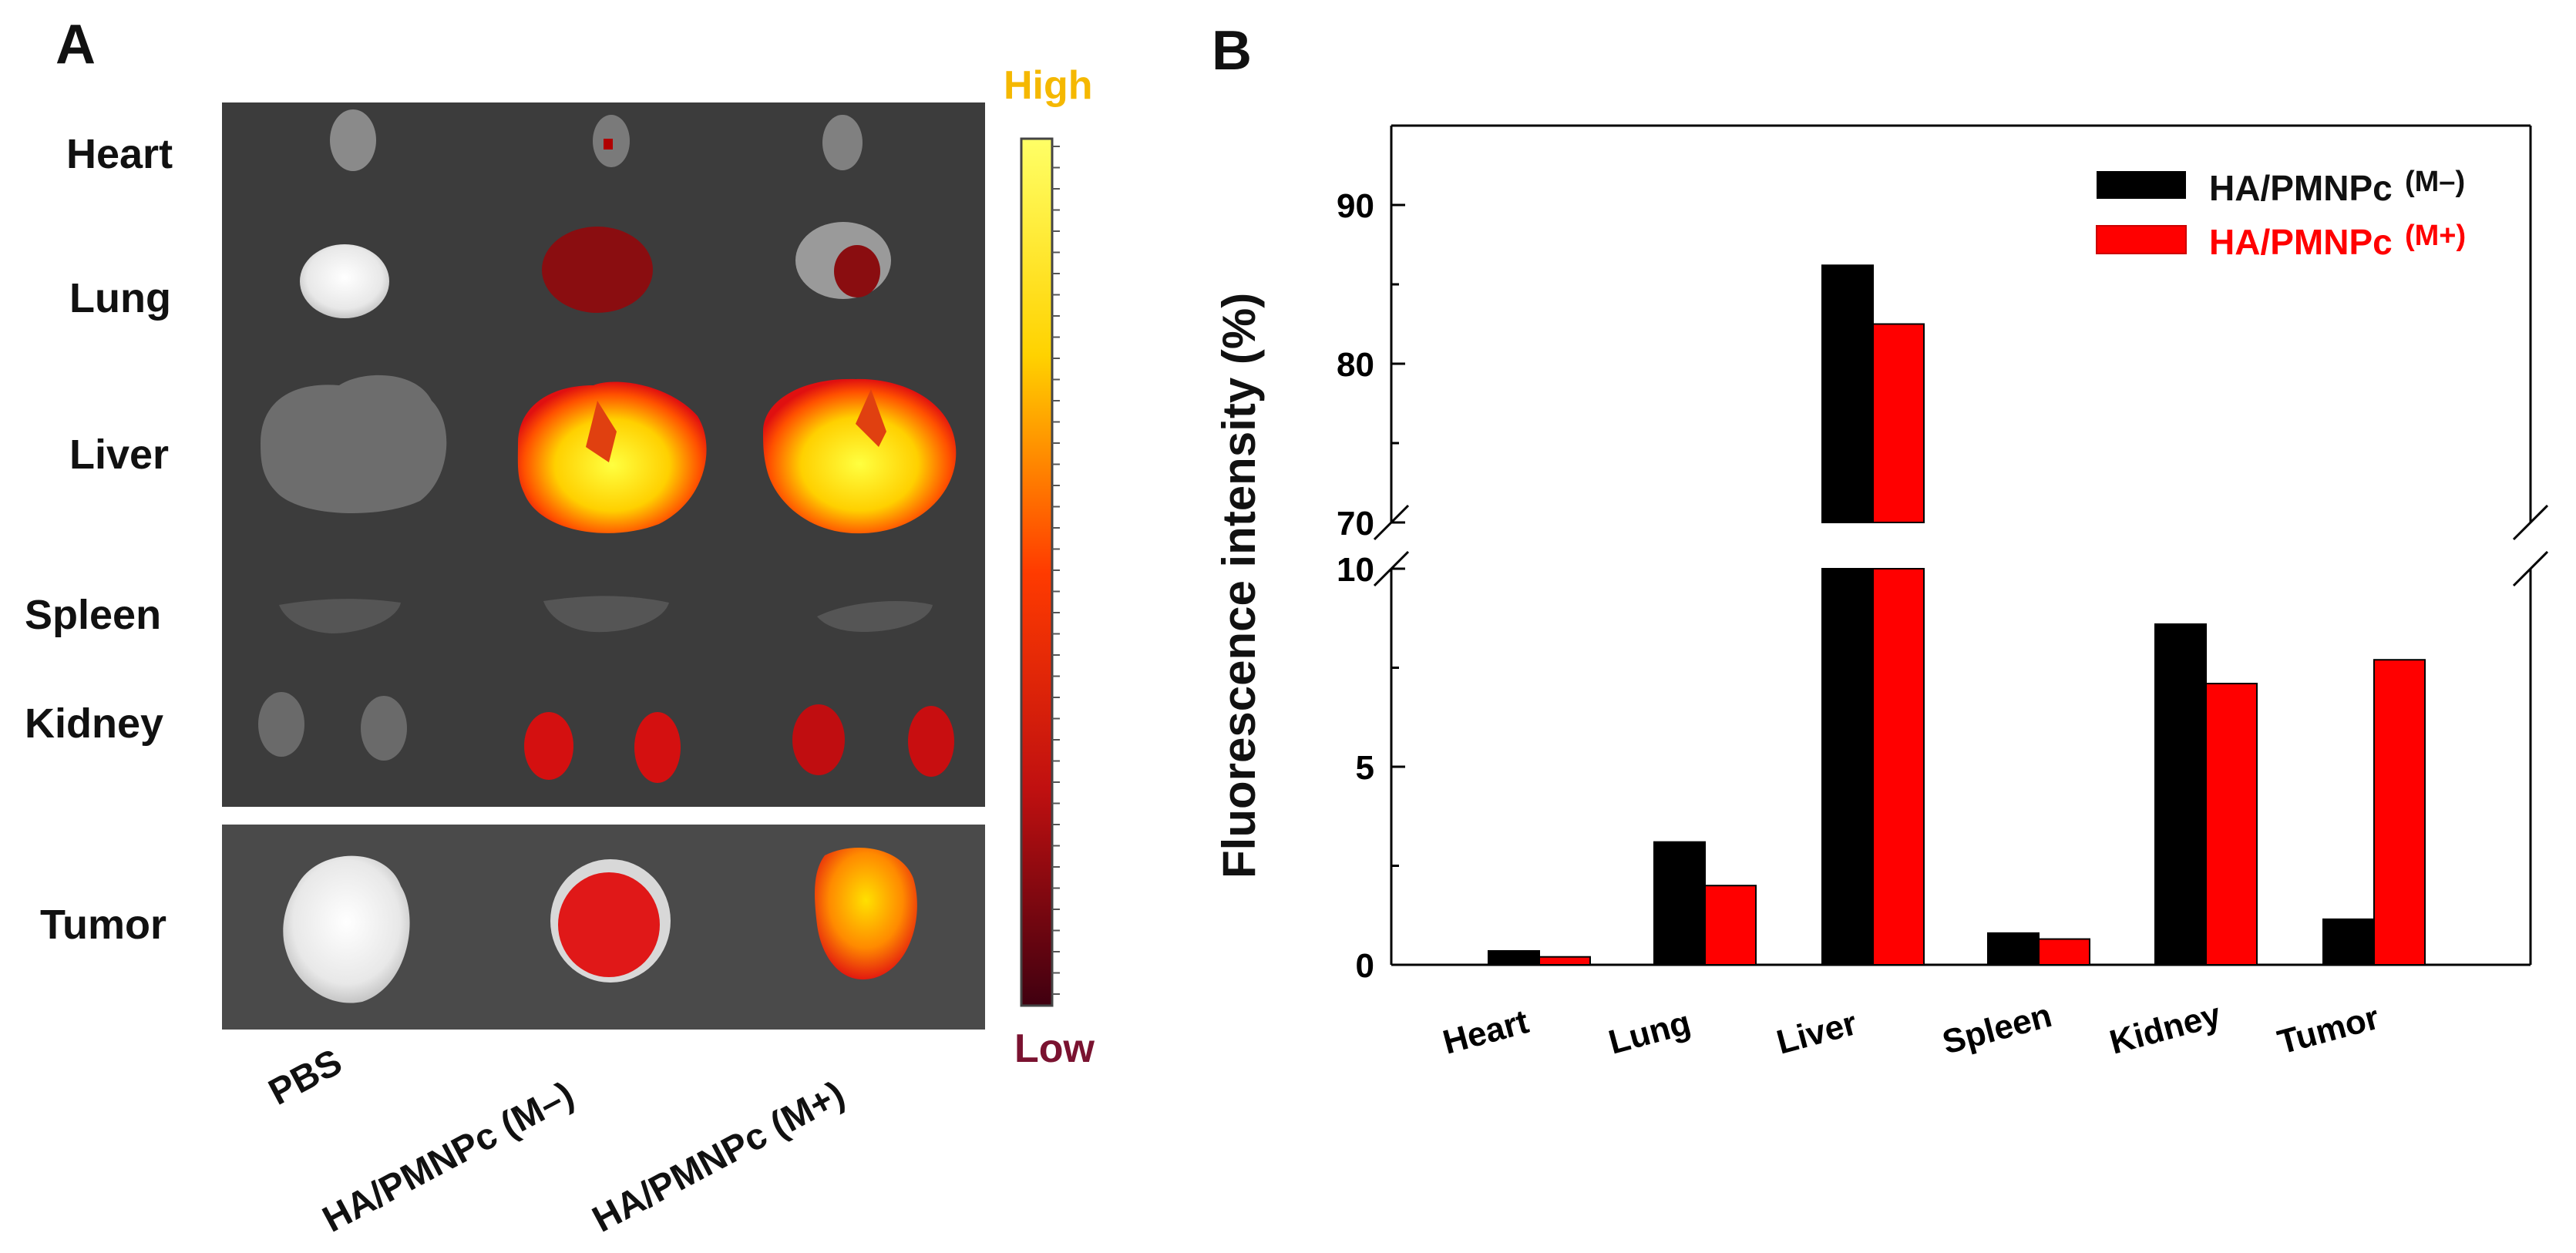 The image size is (2576, 1253). What do you see at coordinates (1911, 1028) in the screenshot?
I see `x-tick-labels: Heart Lung Liver Spleen Kidney Tumor` at bounding box center [1911, 1028].